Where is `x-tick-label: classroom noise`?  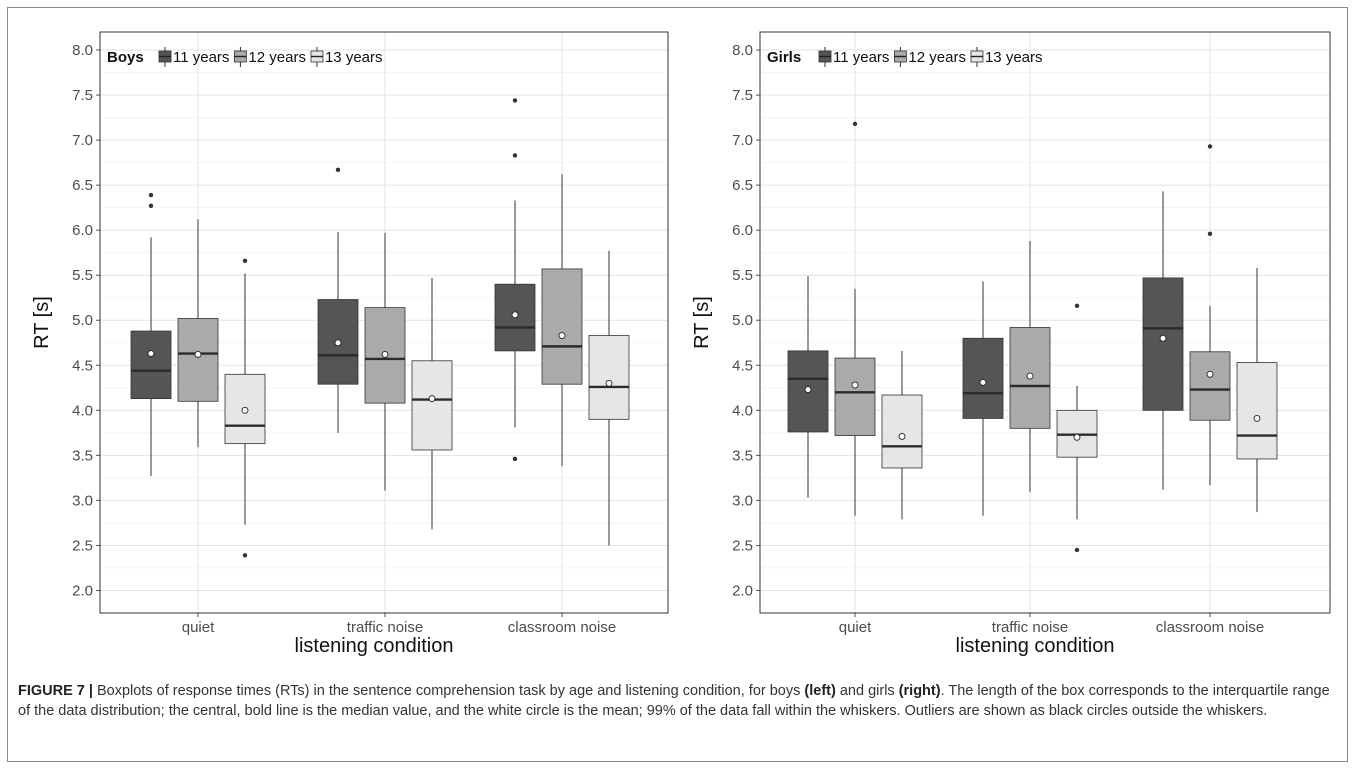 x-tick-label: classroom noise is located at coordinates (562, 627).